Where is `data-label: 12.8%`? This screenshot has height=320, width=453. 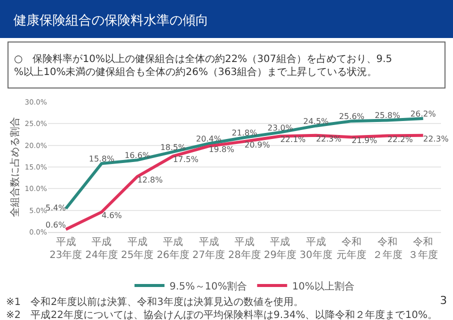 data-label: 12.8% is located at coordinates (150, 180).